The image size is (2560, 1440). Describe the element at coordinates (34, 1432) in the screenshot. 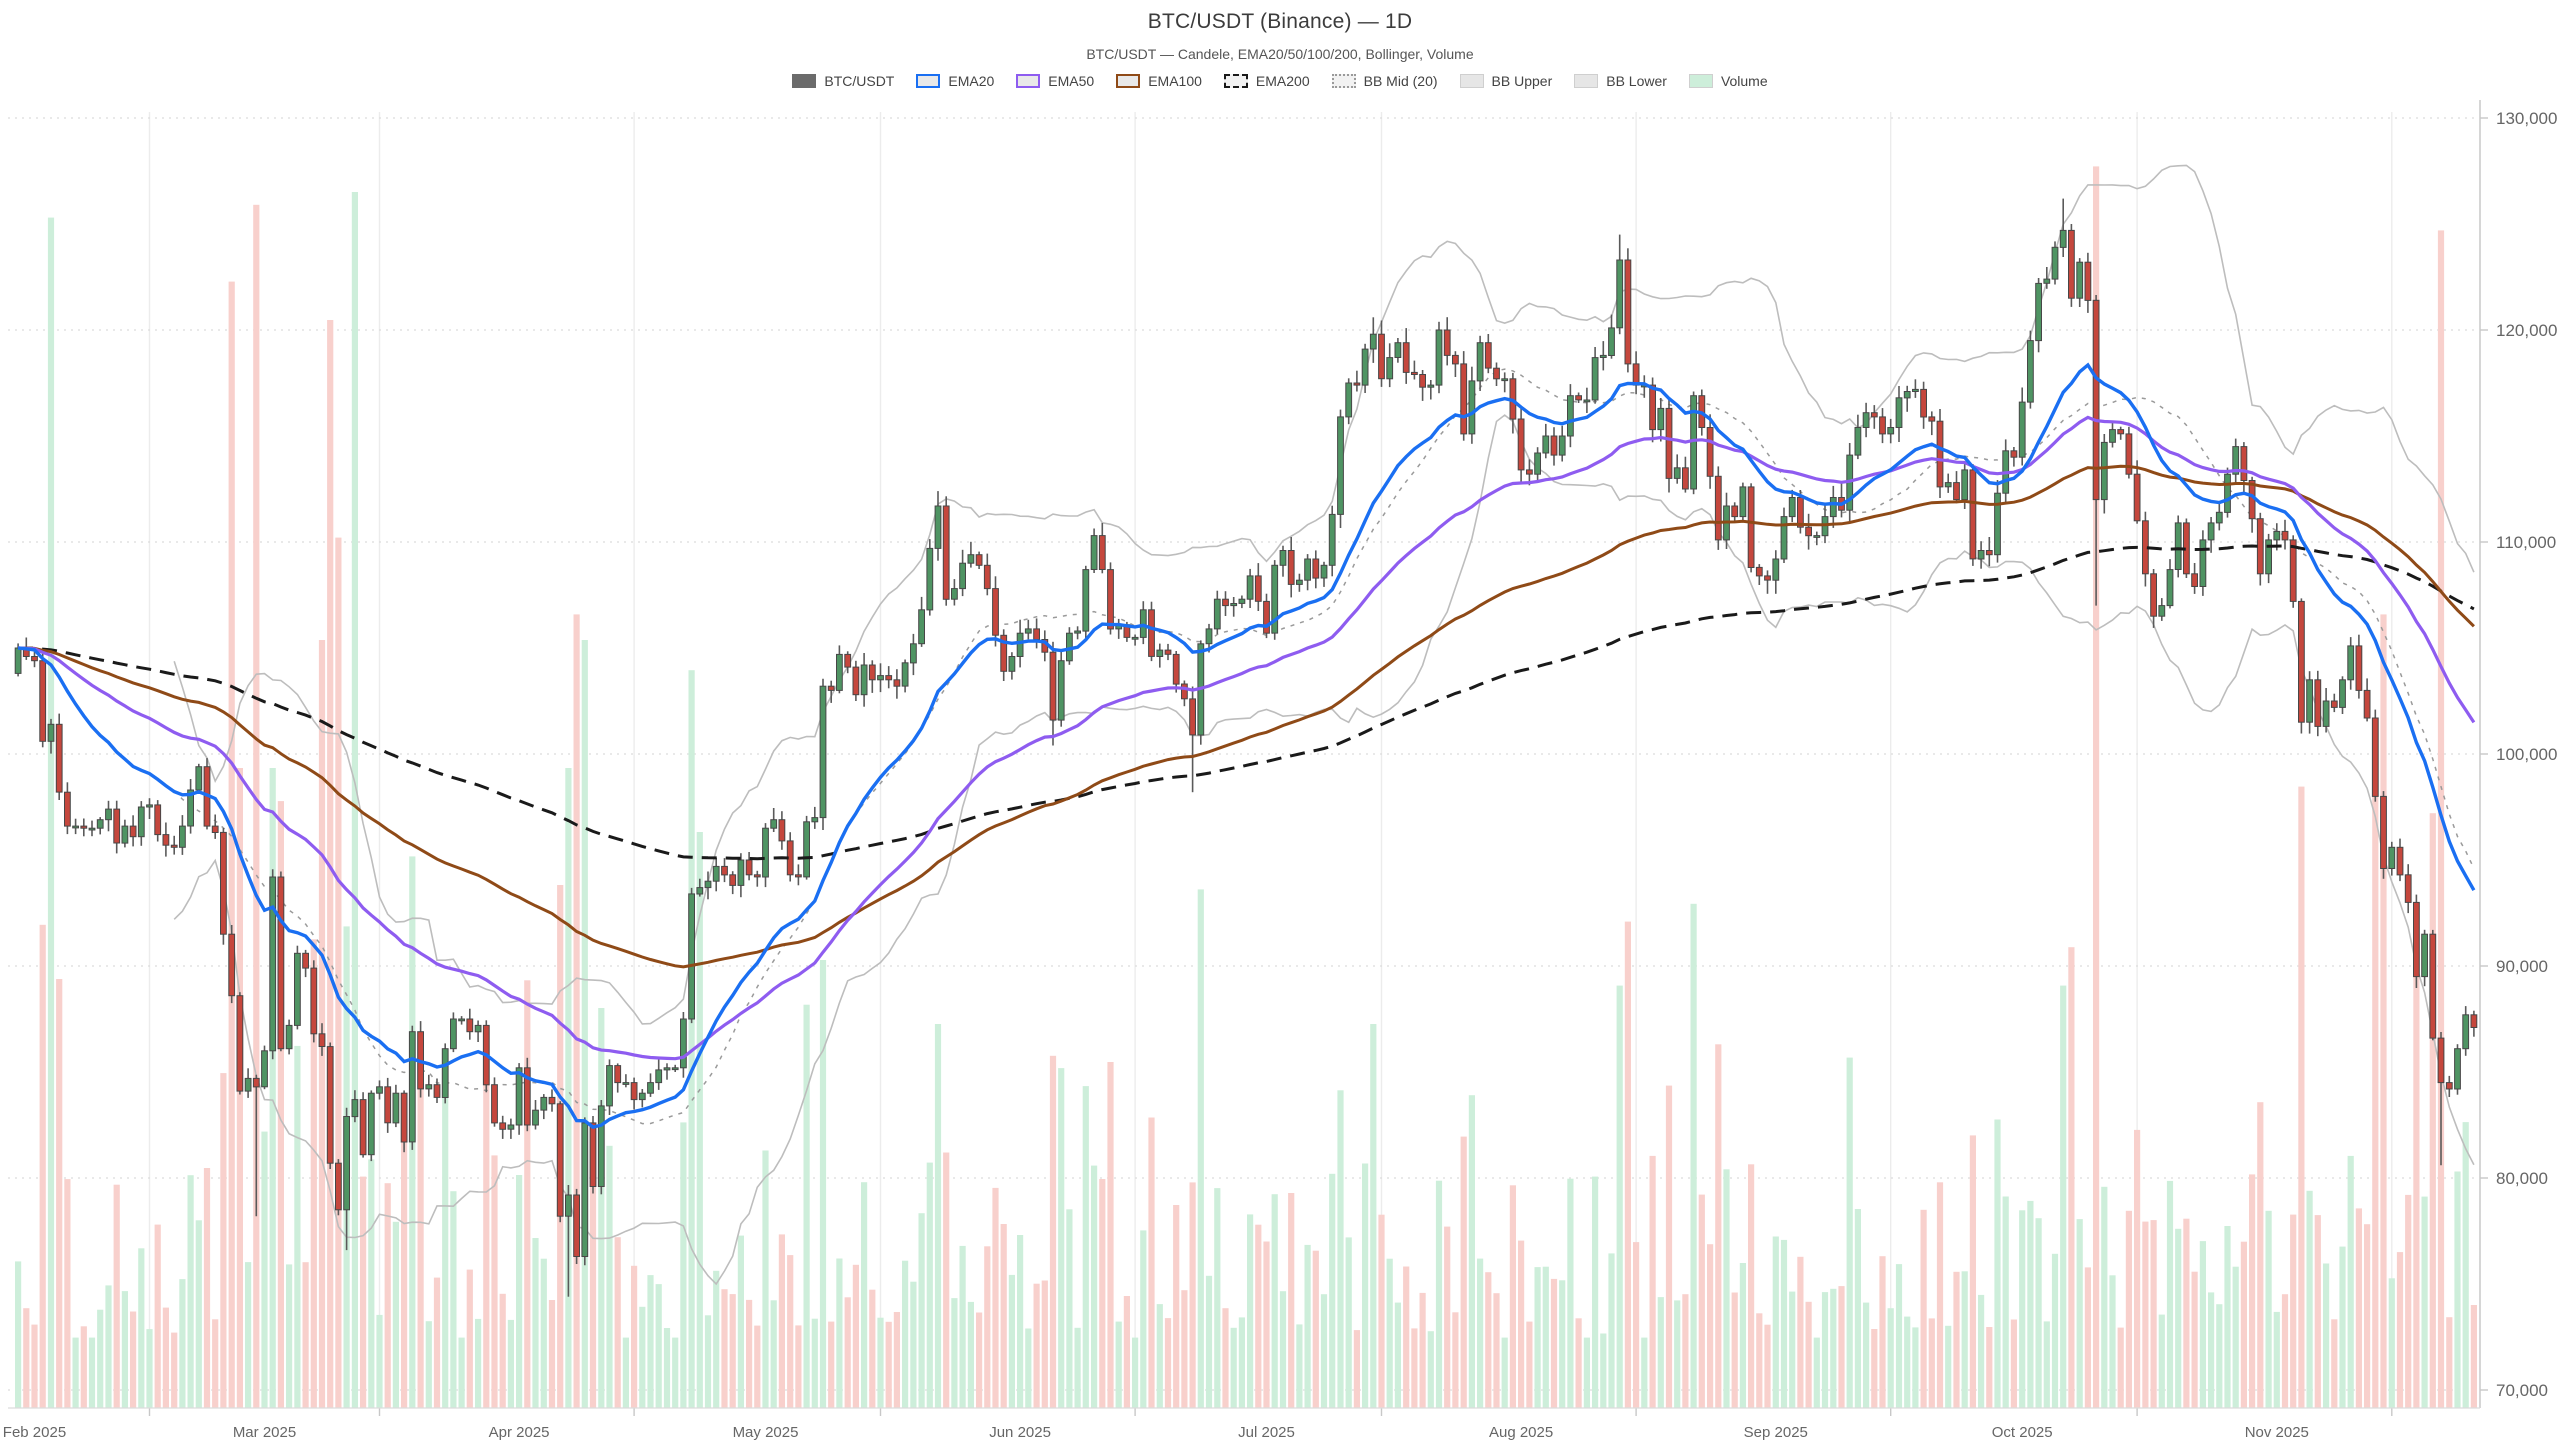

I see `x-axis-label: Feb 2025` at that location.